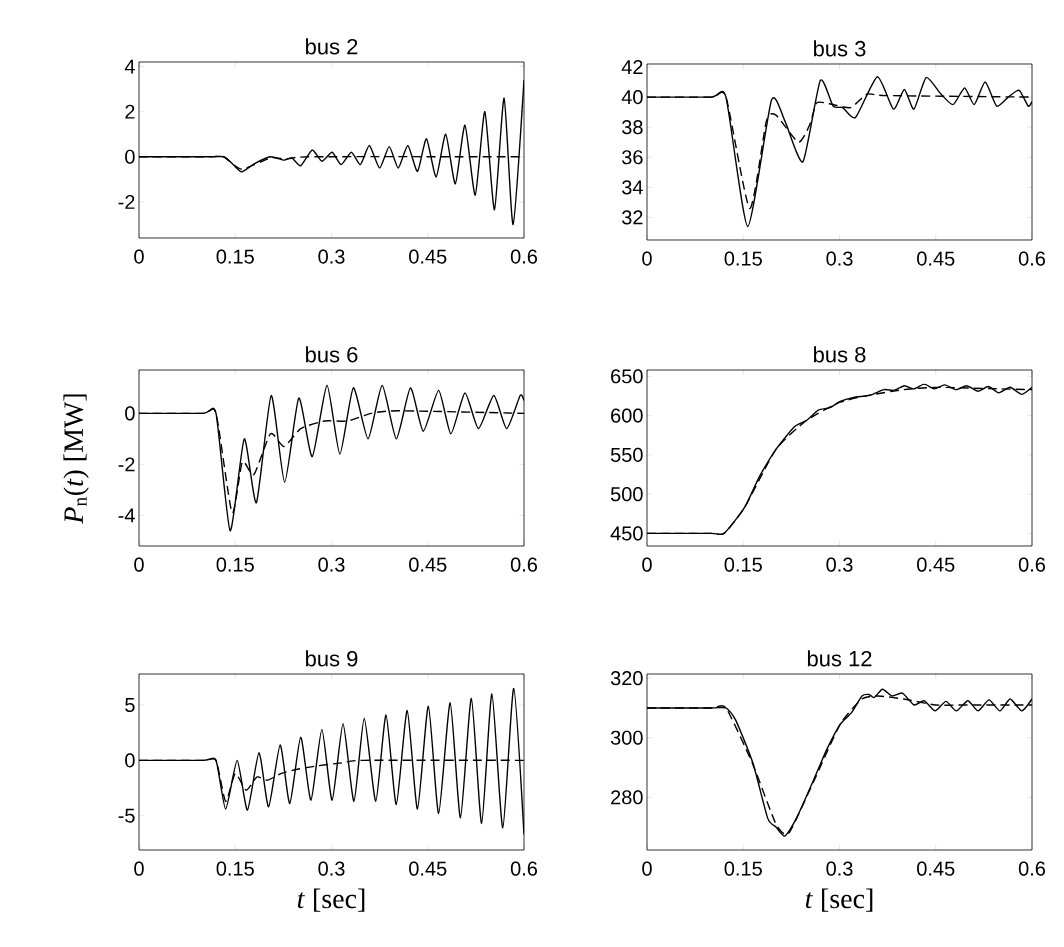  What do you see at coordinates (626, 737) in the screenshot?
I see `y-tick-label: 300` at bounding box center [626, 737].